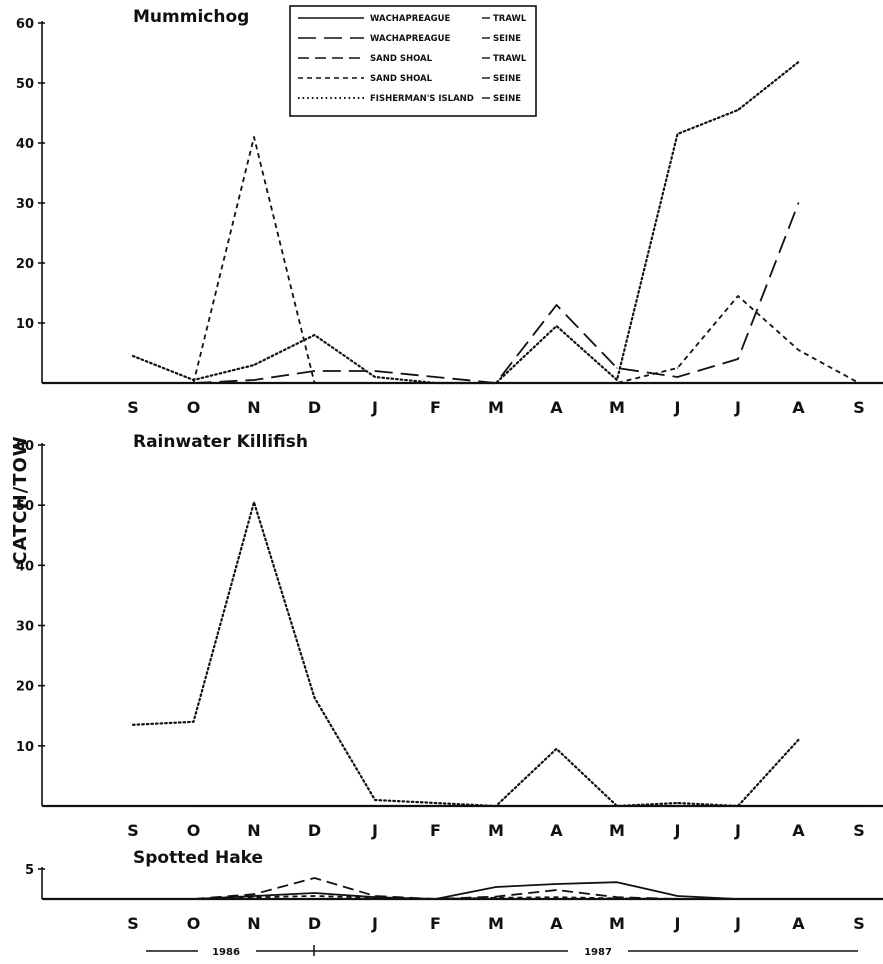 The image size is (883, 964). I want to click on year-label-1986: 1986, so click(226, 952).